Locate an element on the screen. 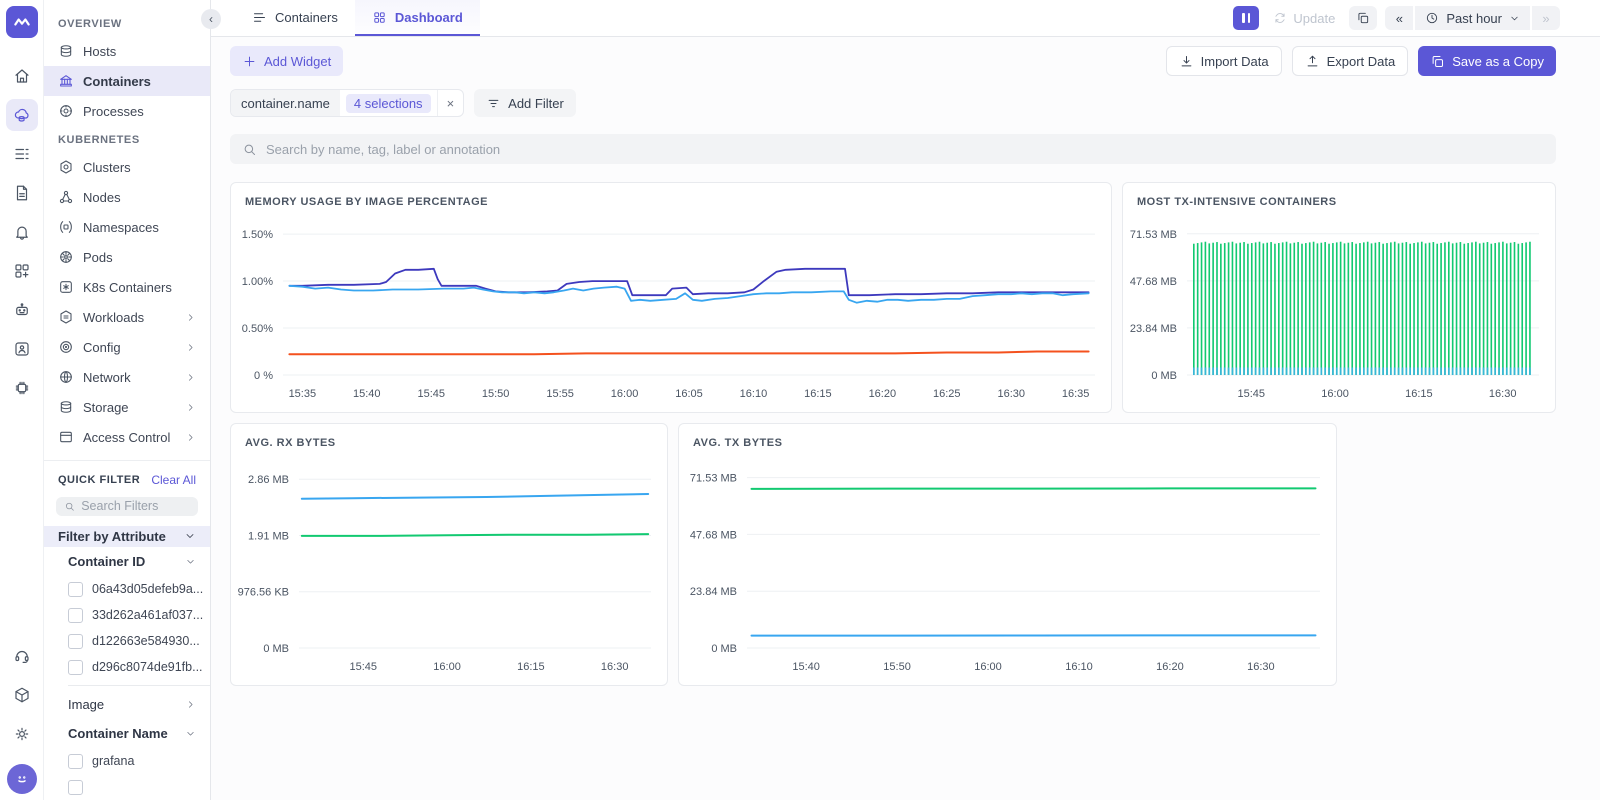 This screenshot has height=800, width=1600. filter-search is located at coordinates (127, 506).